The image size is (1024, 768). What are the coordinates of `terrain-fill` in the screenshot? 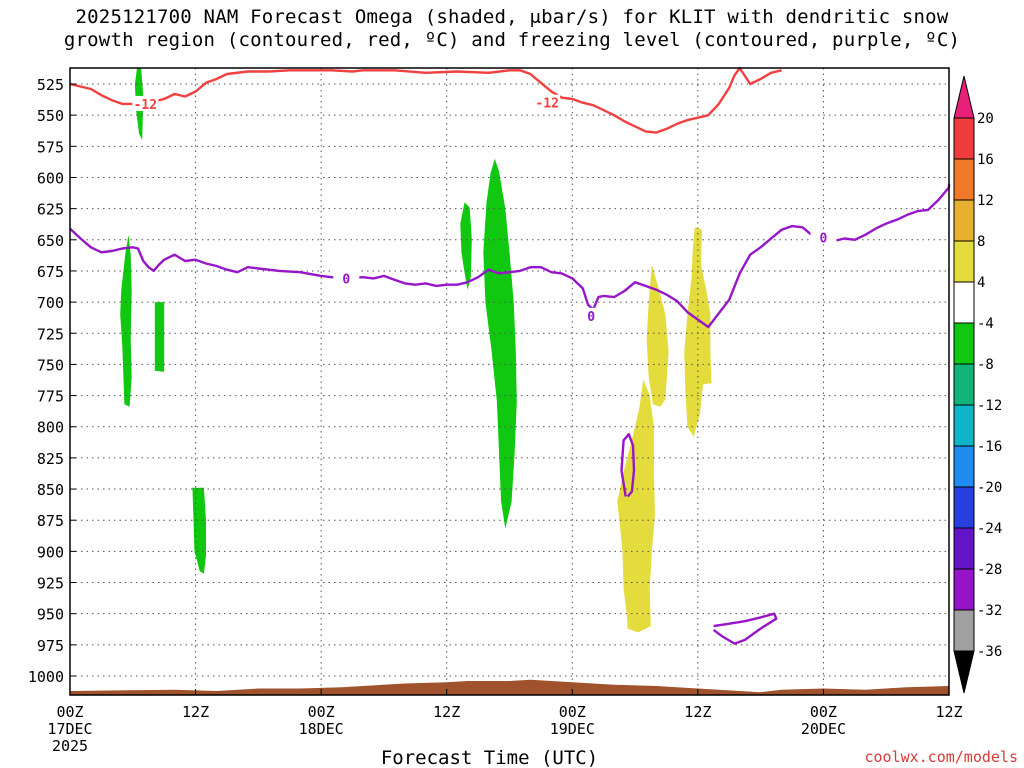 It's located at (509, 687).